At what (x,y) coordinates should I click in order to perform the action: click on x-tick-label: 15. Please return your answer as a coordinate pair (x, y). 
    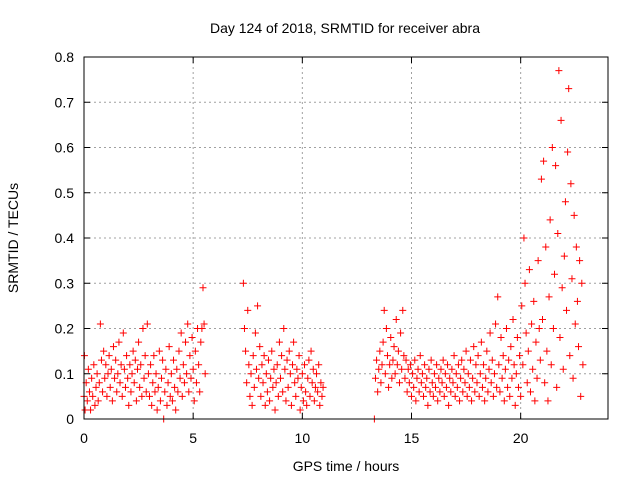
    Looking at the image, I should click on (412, 438).